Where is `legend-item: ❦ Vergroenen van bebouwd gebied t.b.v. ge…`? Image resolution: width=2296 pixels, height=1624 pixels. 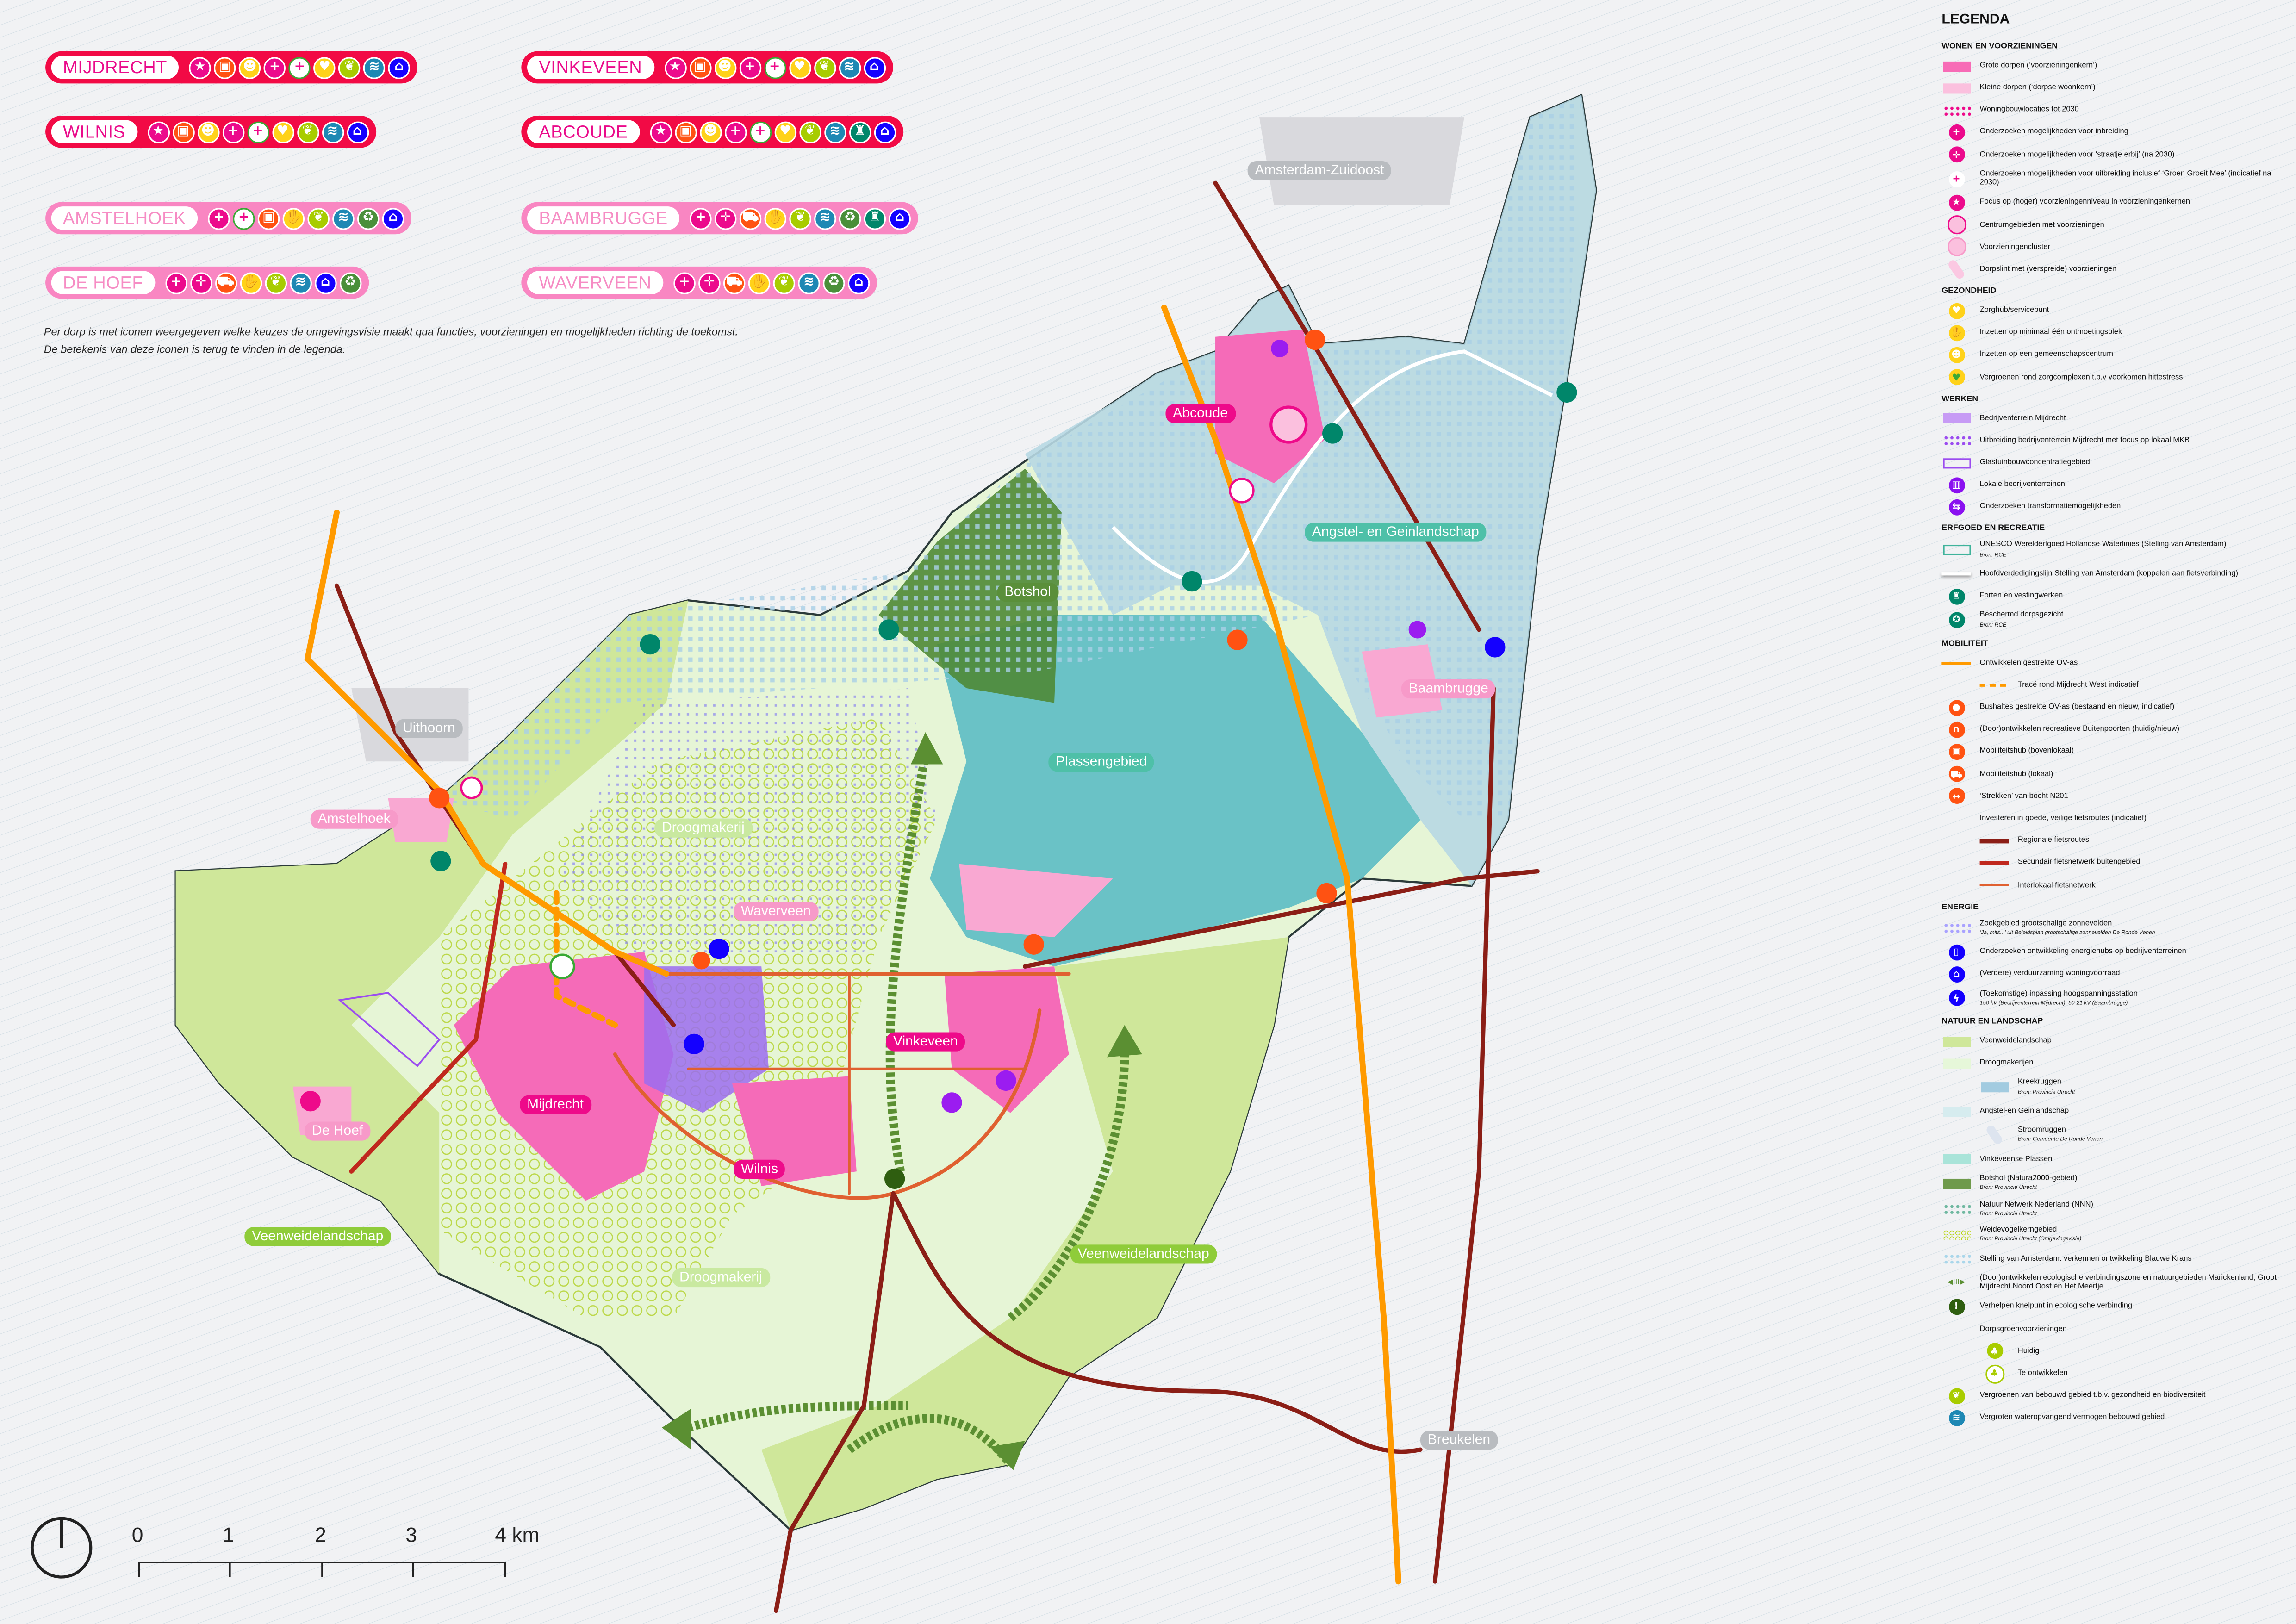 legend-item: ❦ Vergroenen van bebouwd gebied t.b.v. ge… is located at coordinates (2115, 1396).